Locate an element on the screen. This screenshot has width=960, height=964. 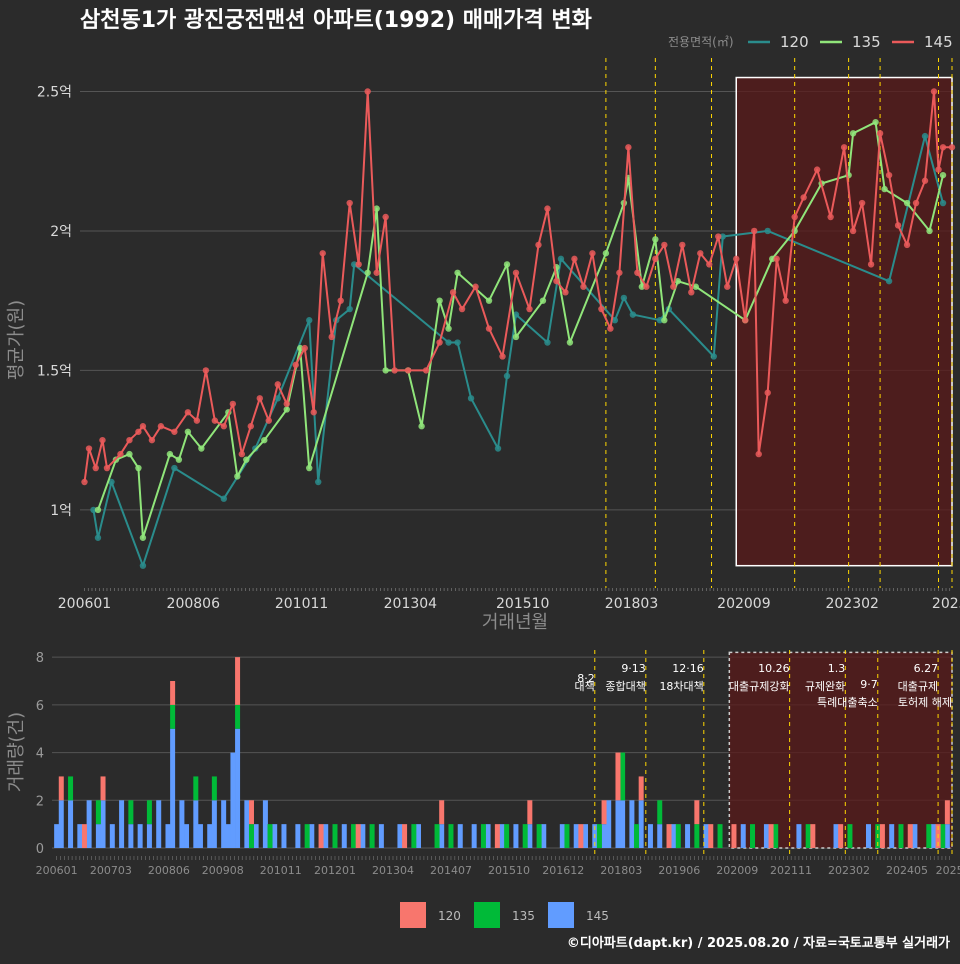
legend-bar-label-145: 145 is located at coordinates (597, 916).